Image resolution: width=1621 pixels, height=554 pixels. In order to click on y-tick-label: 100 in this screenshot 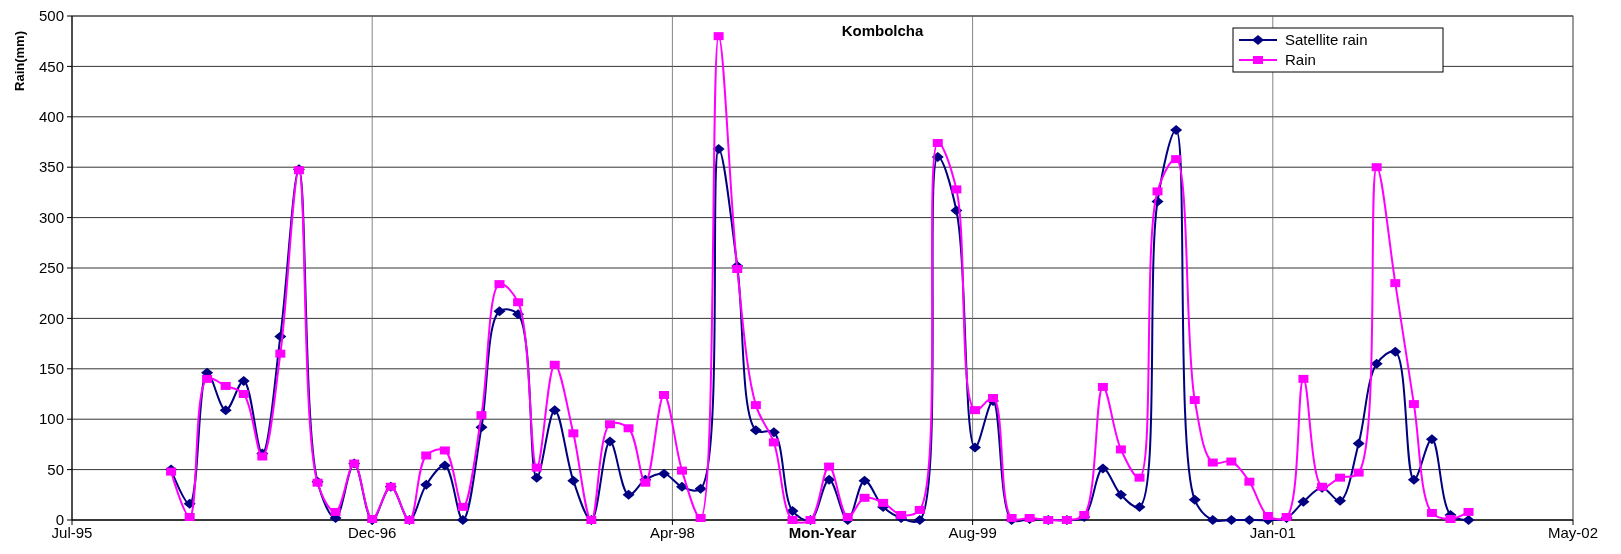, I will do `click(51, 419)`.